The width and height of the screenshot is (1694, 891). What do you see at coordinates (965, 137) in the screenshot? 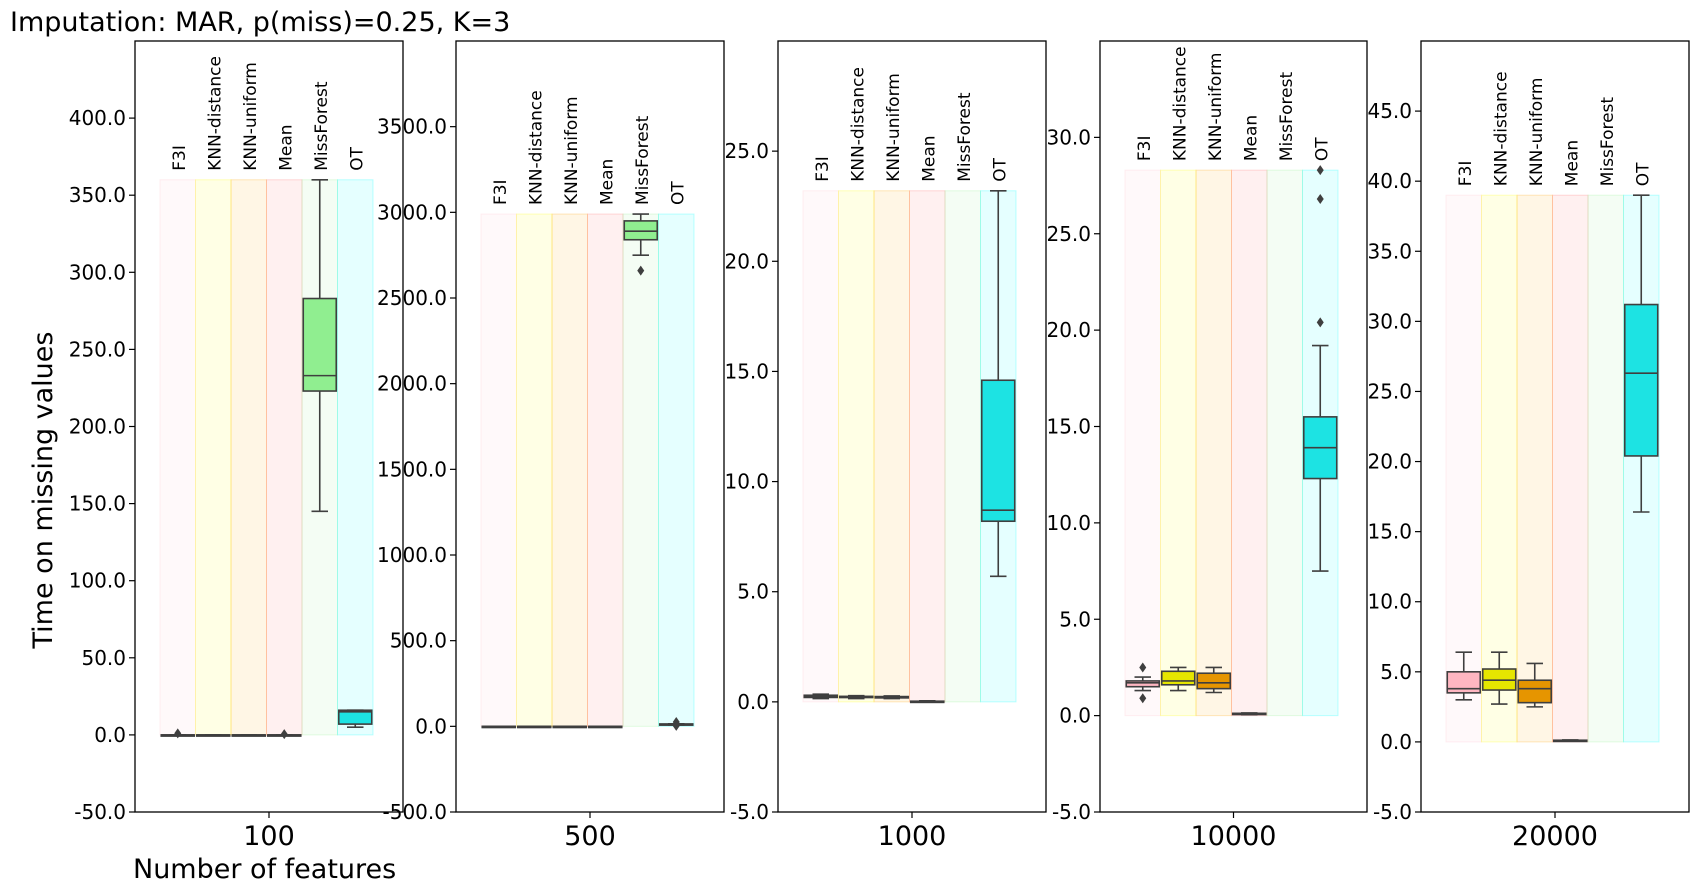
I see `method-label-1000-MissForest: MissForest` at bounding box center [965, 137].